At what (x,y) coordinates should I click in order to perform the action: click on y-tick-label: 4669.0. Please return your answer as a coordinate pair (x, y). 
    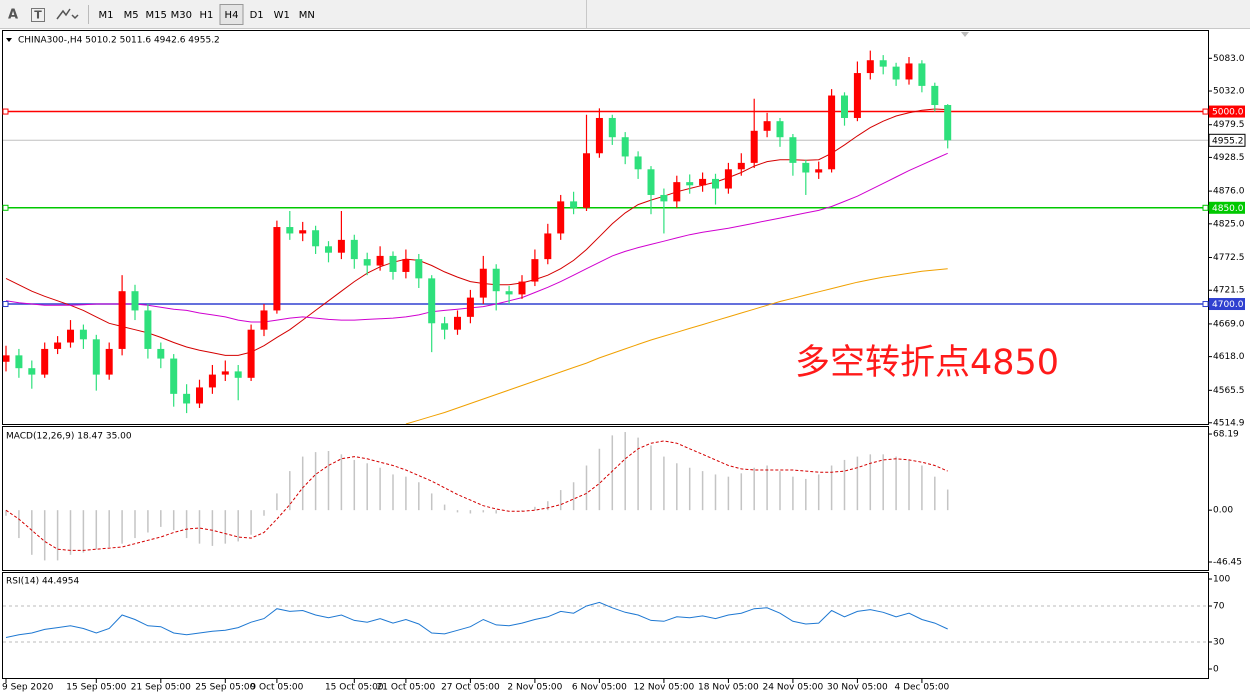
    Looking at the image, I should click on (1229, 324).